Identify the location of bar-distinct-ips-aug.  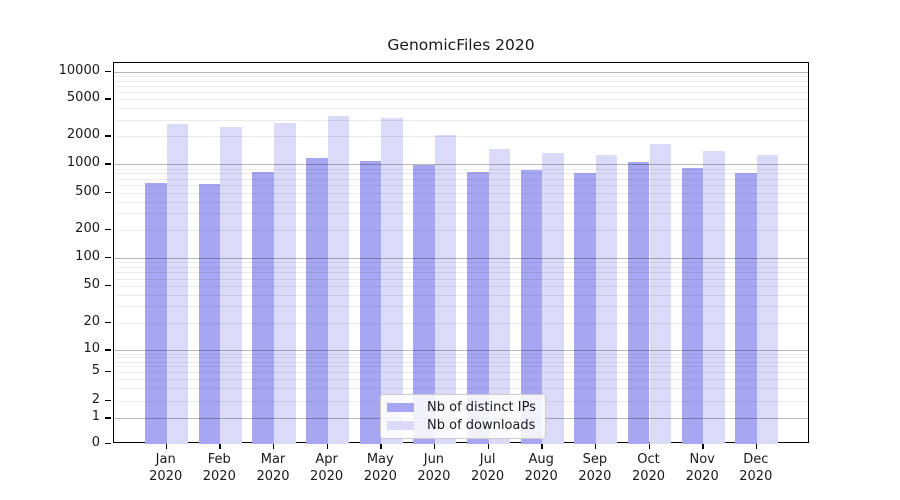
(531, 306).